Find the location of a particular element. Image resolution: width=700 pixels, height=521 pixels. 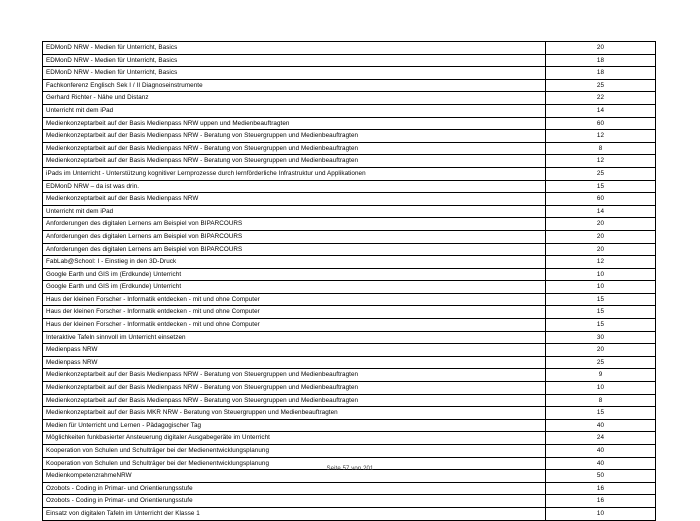

cell-value: 16 is located at coordinates (600, 501).